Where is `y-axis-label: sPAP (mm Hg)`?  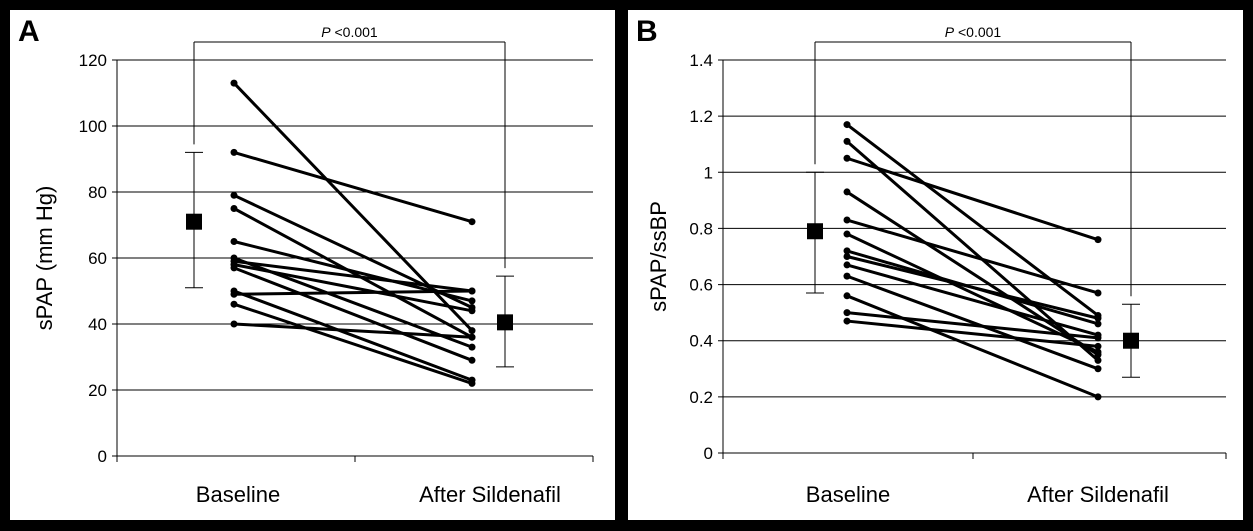
y-axis-label: sPAP (mm Hg) is located at coordinates (44, 258).